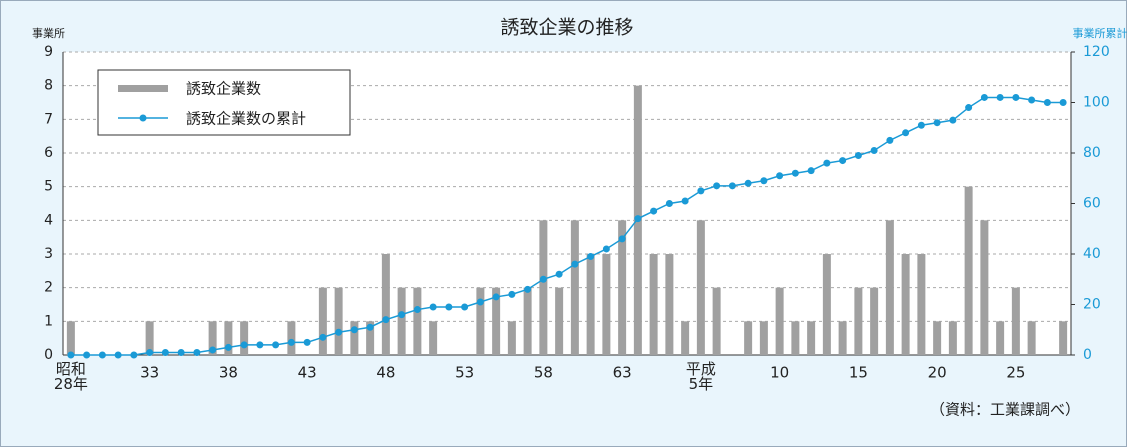 This screenshot has height=447, width=1127. What do you see at coordinates (224, 102) in the screenshot?
I see `legend-box` at bounding box center [224, 102].